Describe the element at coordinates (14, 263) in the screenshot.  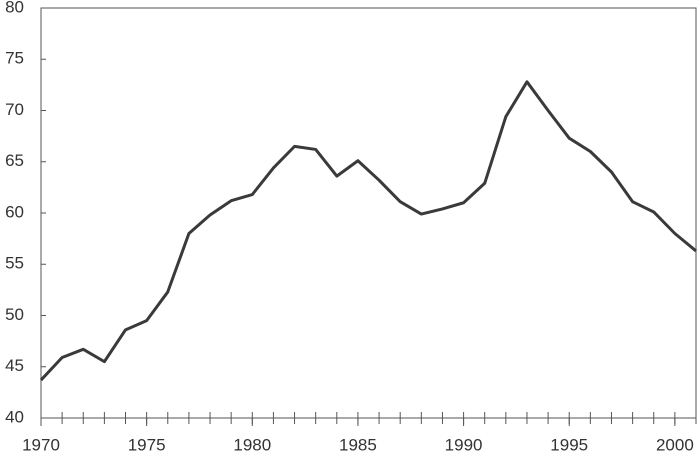
I see `y-tick-label: 55` at that location.